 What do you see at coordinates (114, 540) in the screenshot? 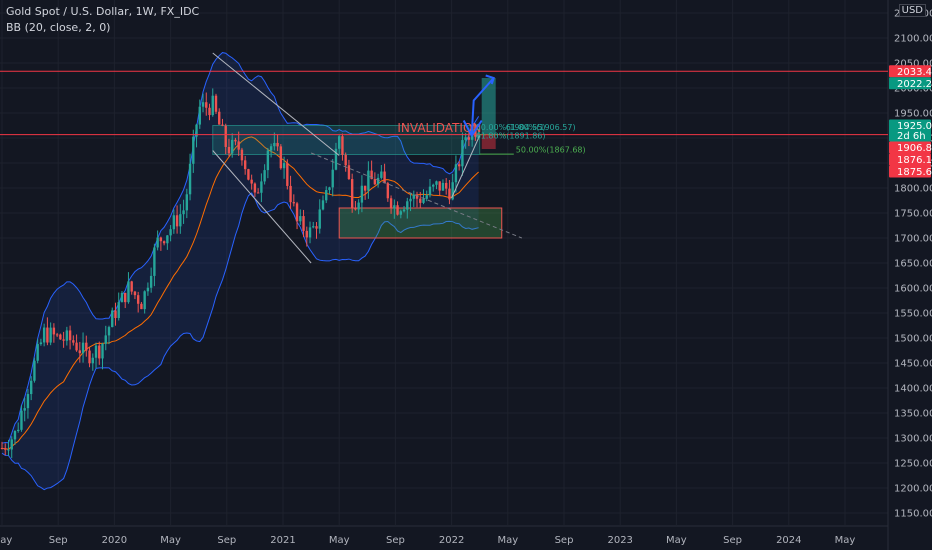
I see `x-tick-label: 2020` at bounding box center [114, 540].